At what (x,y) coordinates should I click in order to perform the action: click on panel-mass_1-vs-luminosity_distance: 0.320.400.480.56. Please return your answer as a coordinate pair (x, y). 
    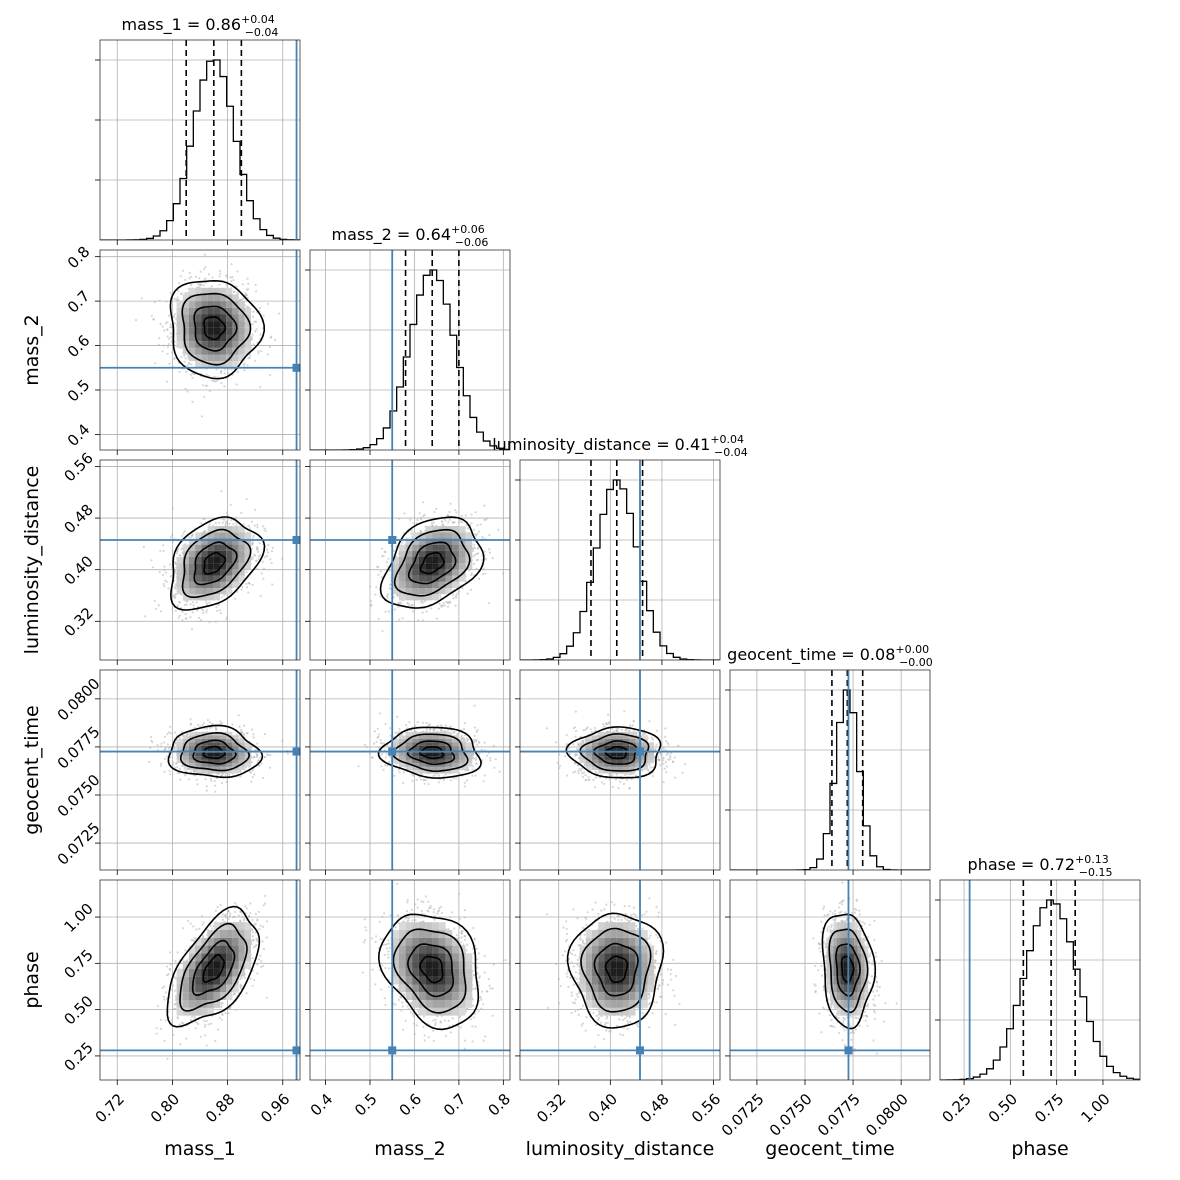
    Looking at the image, I should click on (181, 557).